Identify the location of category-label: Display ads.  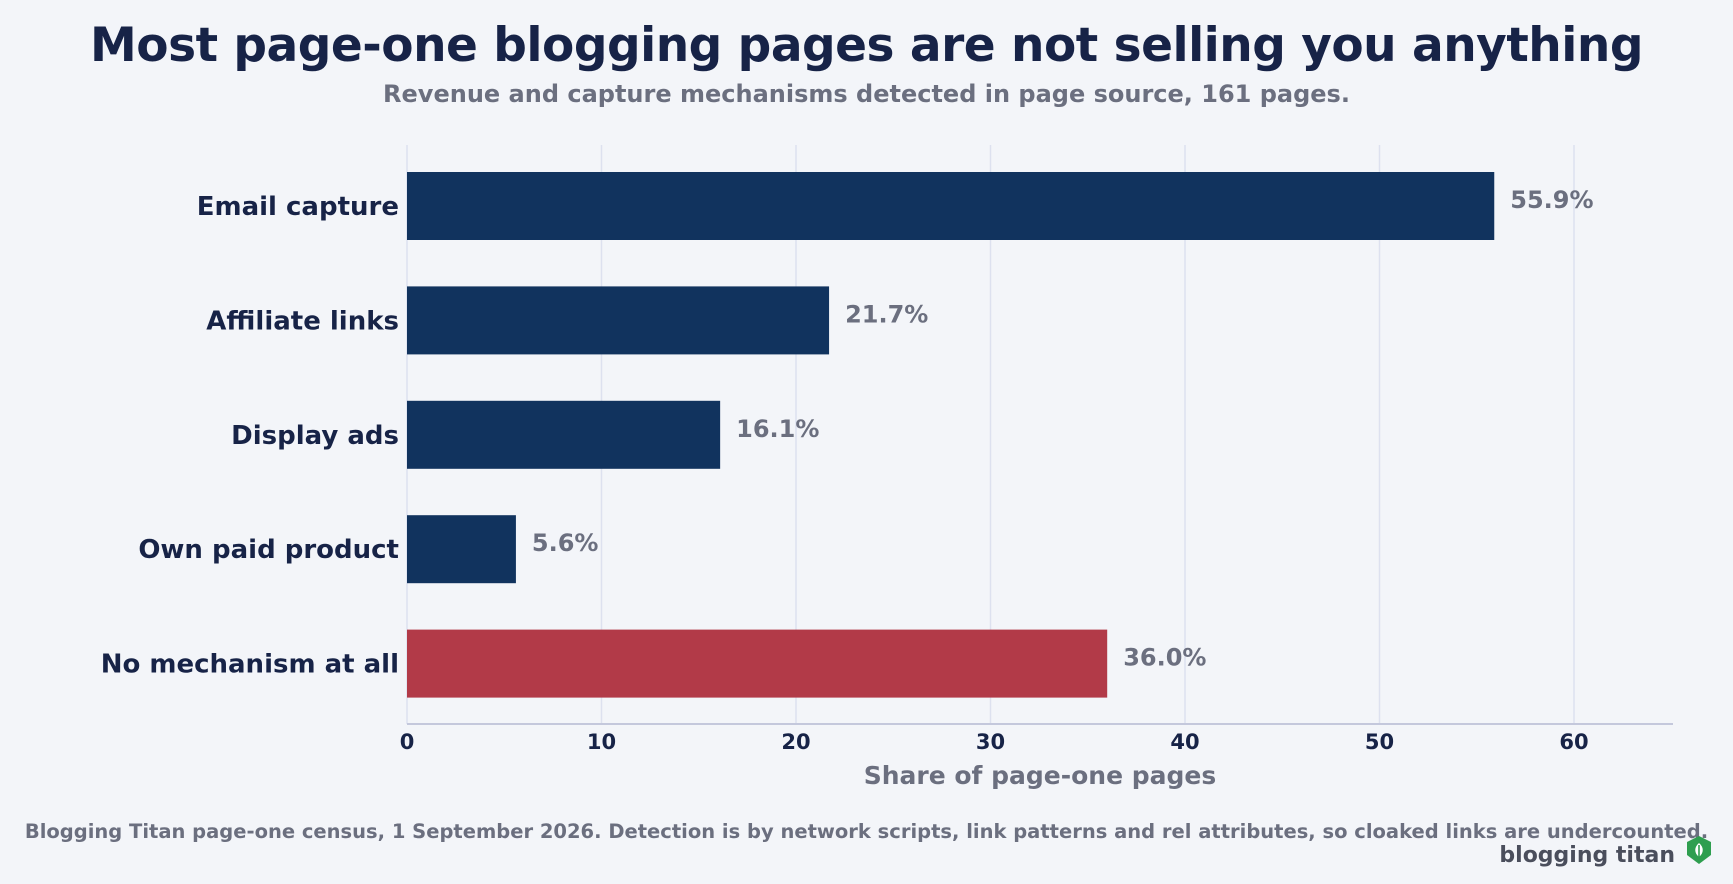
(315, 436).